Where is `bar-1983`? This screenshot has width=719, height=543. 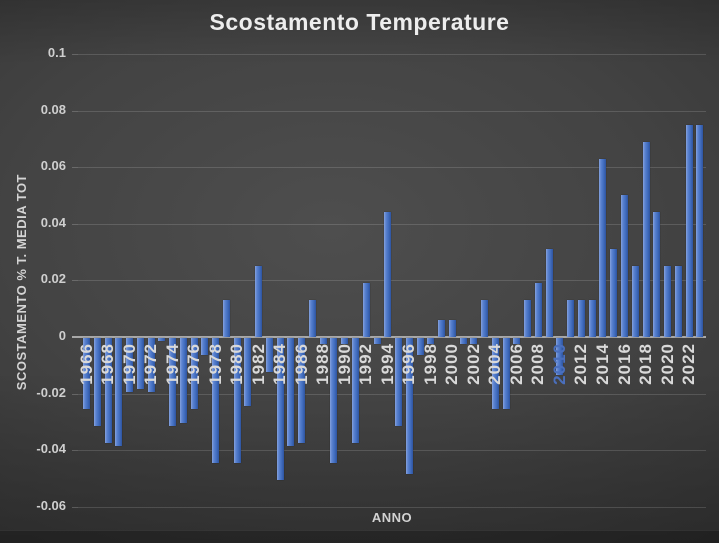 bar-1983 is located at coordinates (269, 355).